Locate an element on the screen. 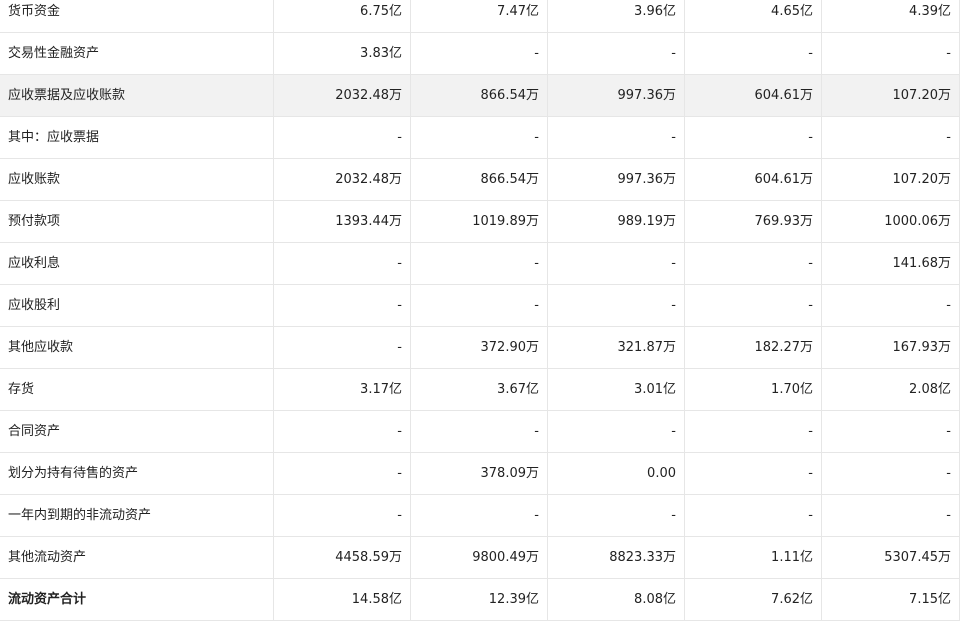 Image resolution: width=963 pixels, height=624 pixels. row-value: 14.58亿 is located at coordinates (341, 599).